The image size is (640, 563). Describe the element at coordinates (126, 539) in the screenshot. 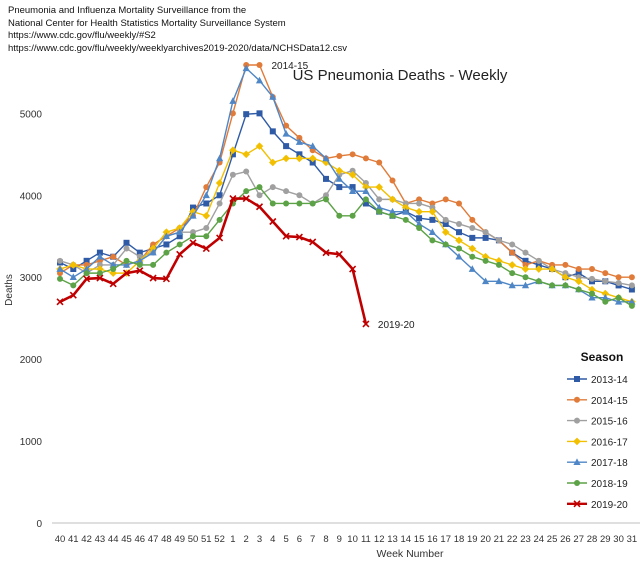

I see `x-tick-label: 45` at that location.